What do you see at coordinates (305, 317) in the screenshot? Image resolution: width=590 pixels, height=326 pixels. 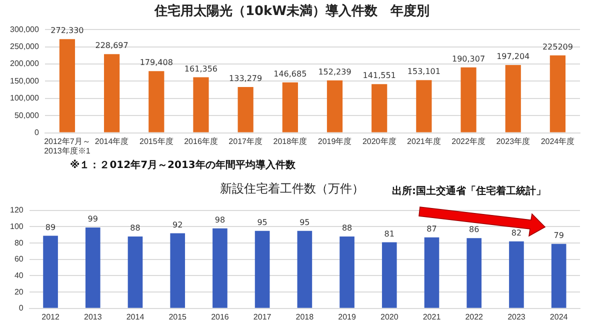 I see `x-tick-label: 2018` at bounding box center [305, 317].